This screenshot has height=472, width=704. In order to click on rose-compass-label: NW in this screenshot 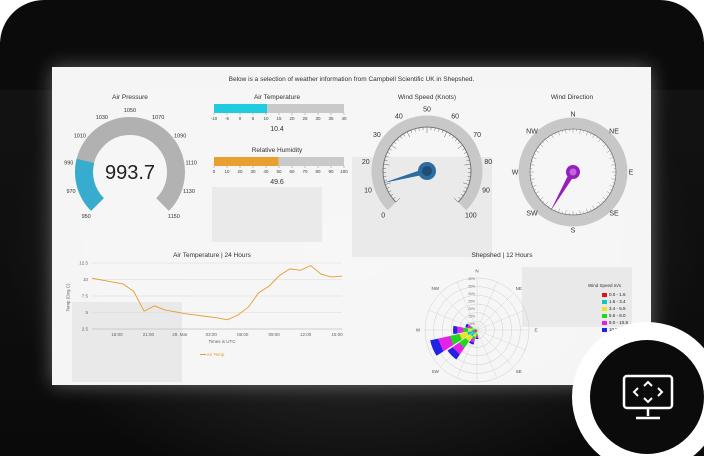, I will do `click(436, 288)`.